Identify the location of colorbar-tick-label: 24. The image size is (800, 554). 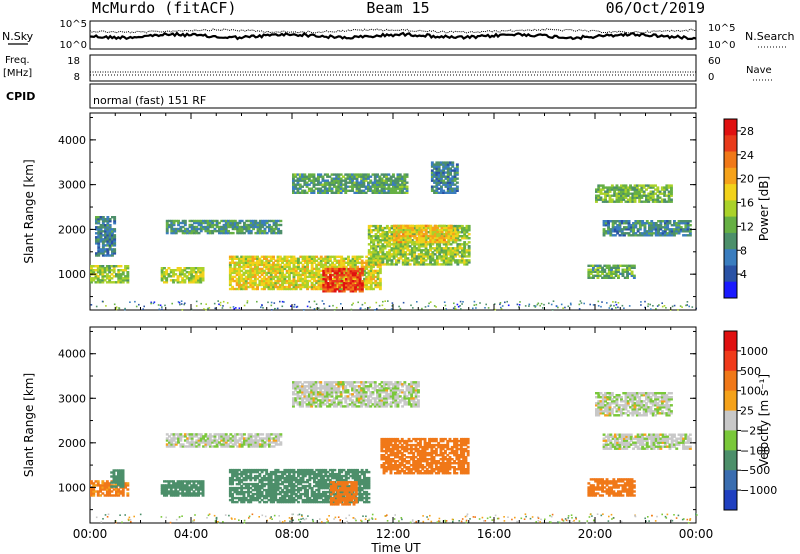
(747, 155).